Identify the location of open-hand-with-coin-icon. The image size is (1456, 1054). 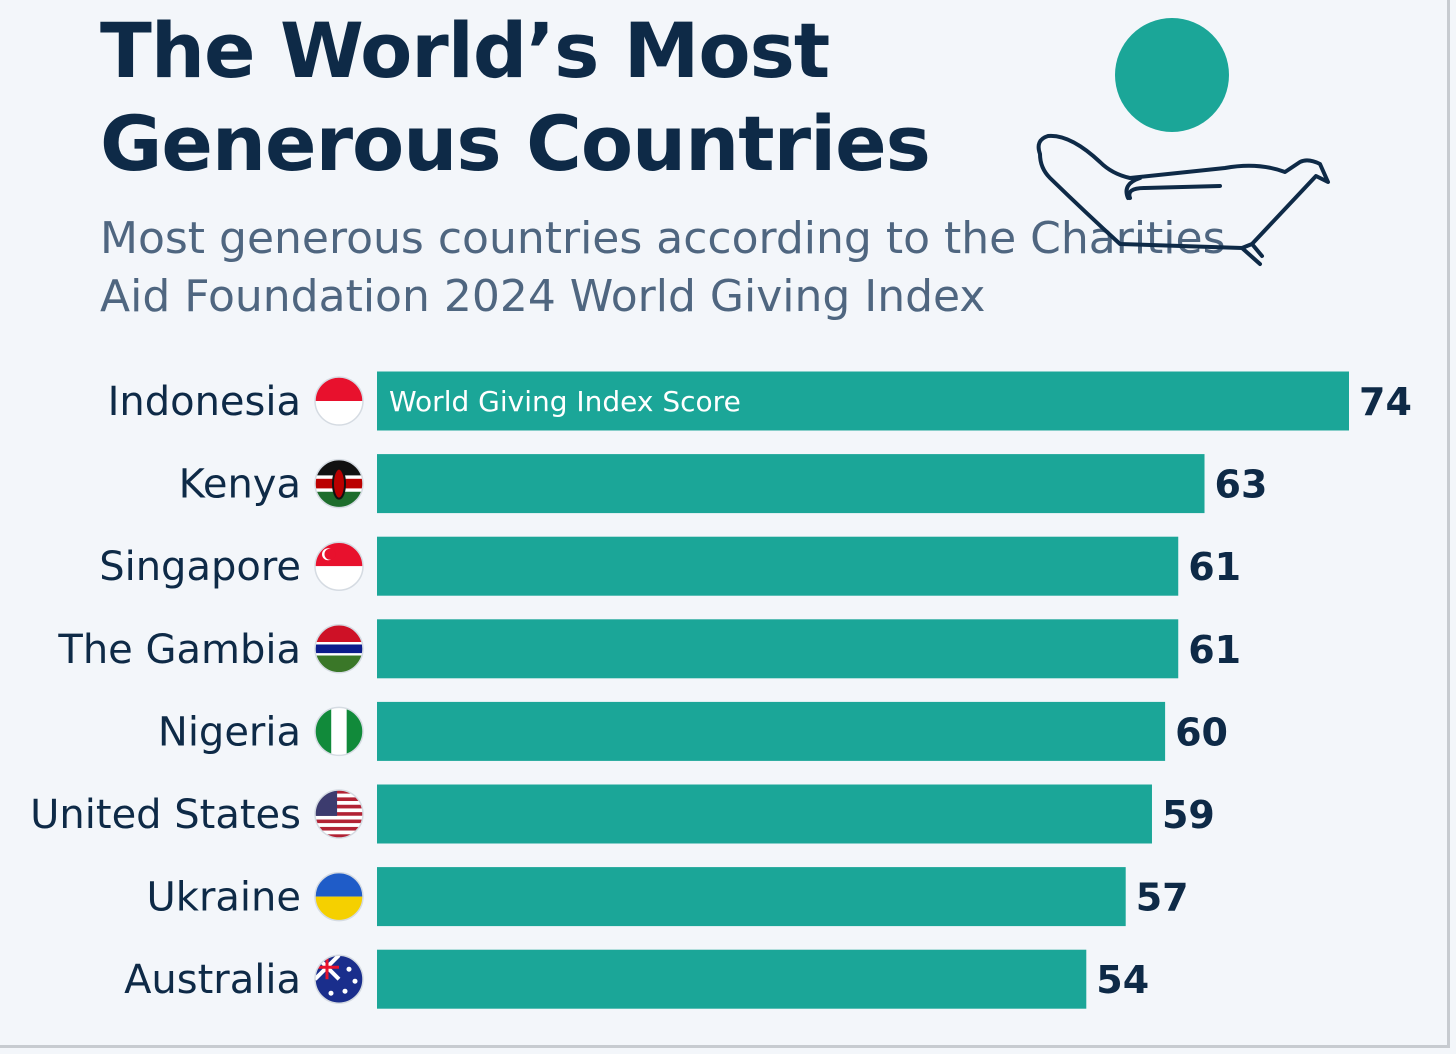
(1183, 142).